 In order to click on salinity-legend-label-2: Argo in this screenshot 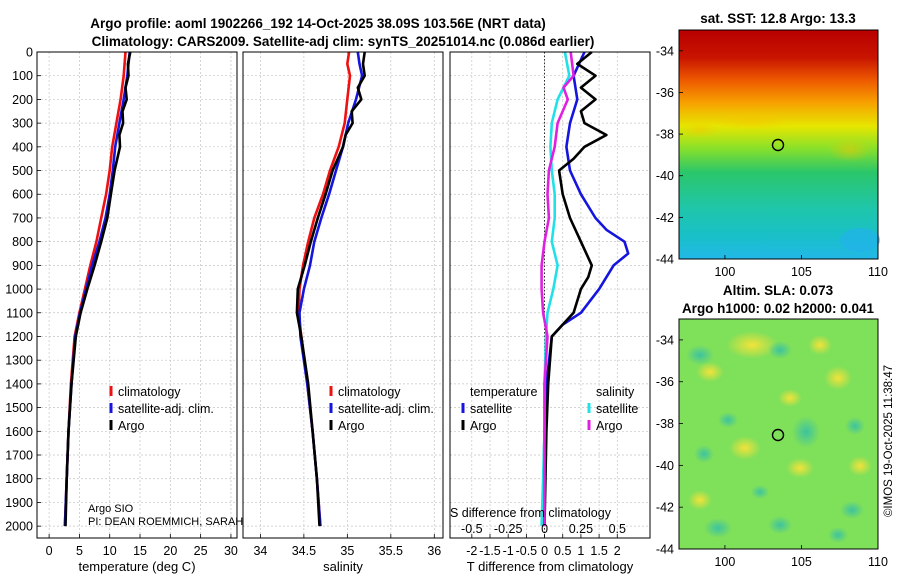, I will do `click(351, 426)`.